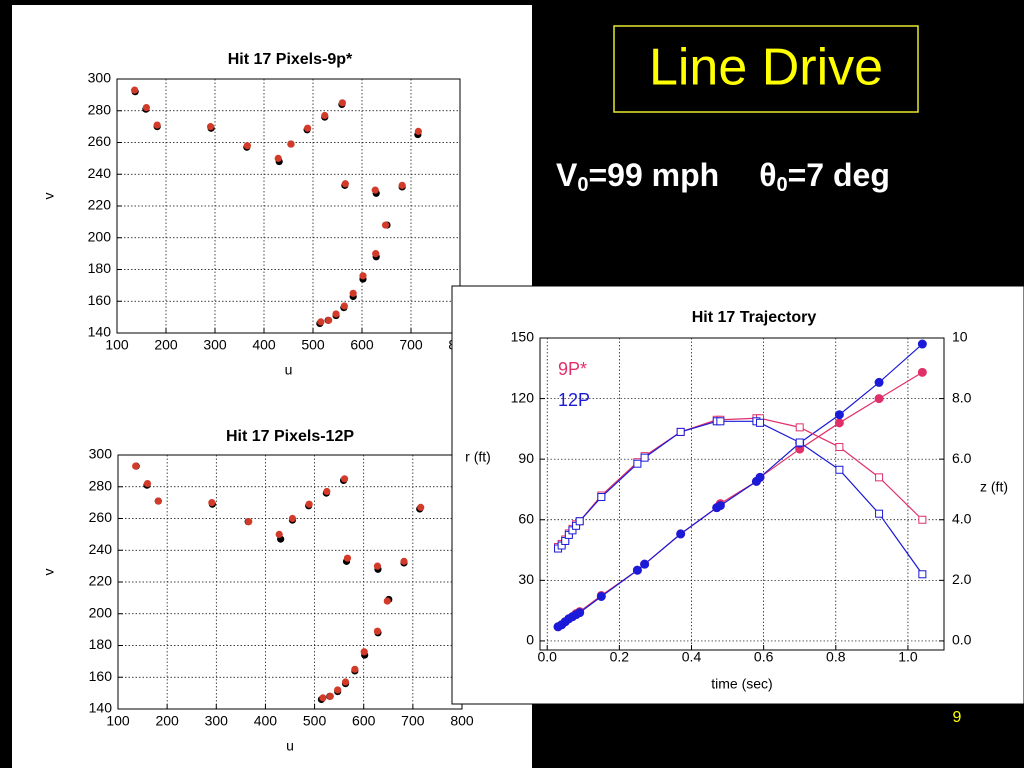  Describe the element at coordinates (49, 196) in the screenshot. I see `y-axis-label: v` at that location.